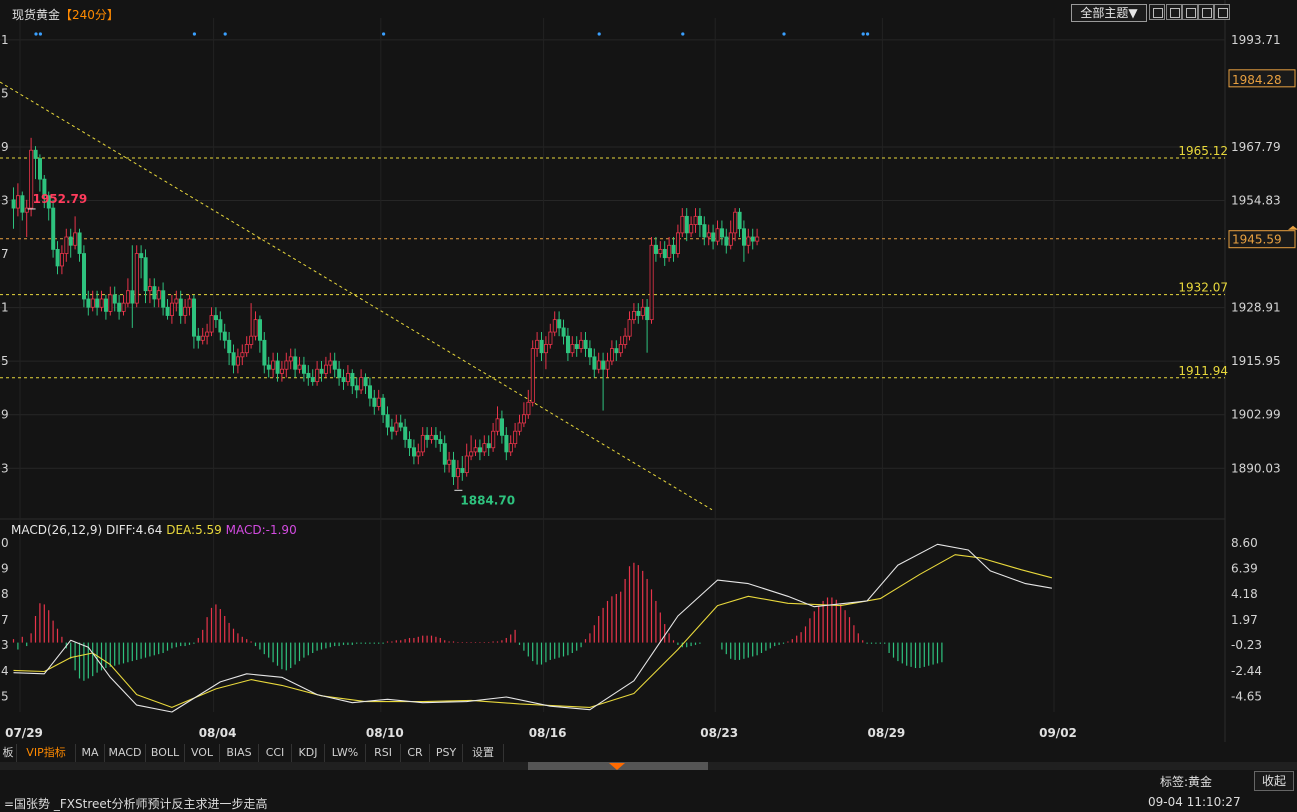 This screenshot has height=812, width=1297. Describe the element at coordinates (415, 753) in the screenshot. I see `tab-cr: CR` at that location.